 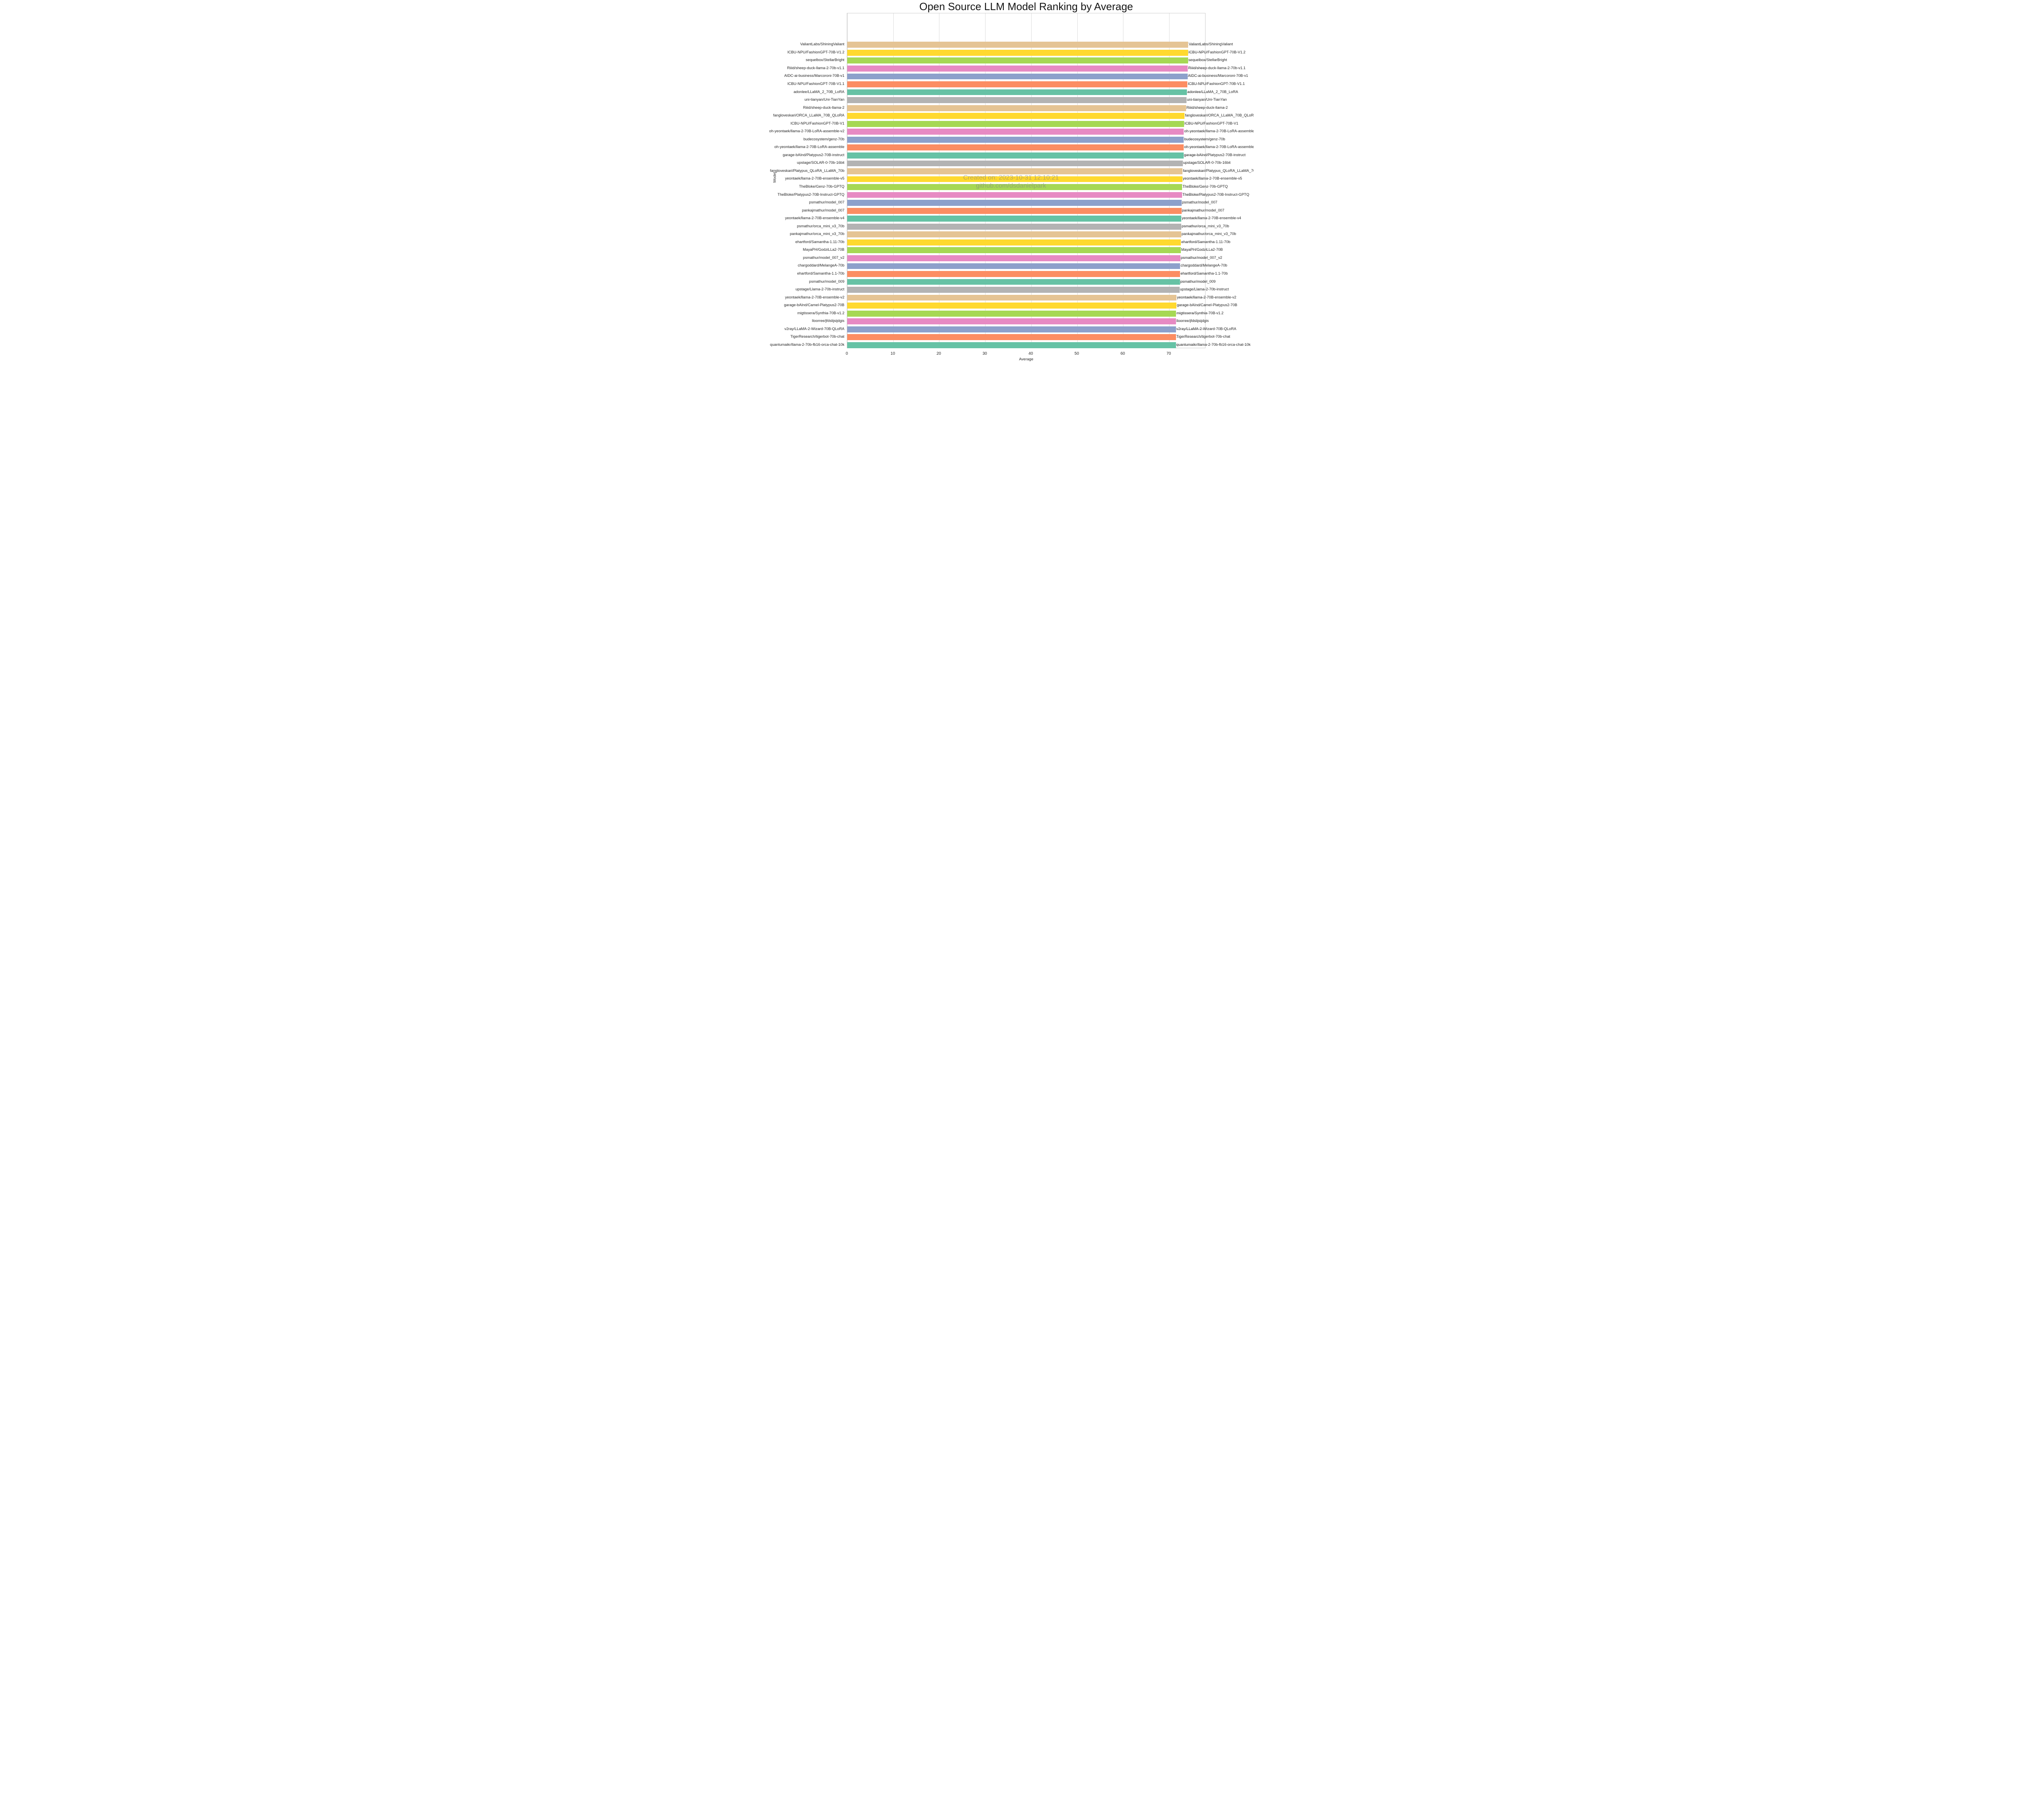 What do you see at coordinates (1017, 84) in the screenshot?
I see `bar-ICBU-NPU/FashionGPT-70B-V1.1` at bounding box center [1017, 84].